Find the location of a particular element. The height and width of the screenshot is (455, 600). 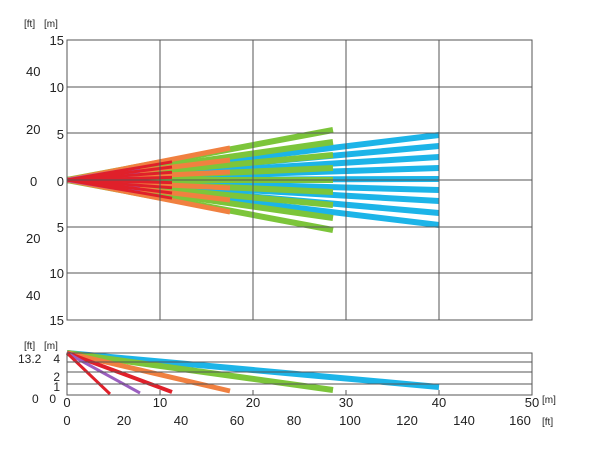

xtick-ft: 0 is located at coordinates (66, 420).